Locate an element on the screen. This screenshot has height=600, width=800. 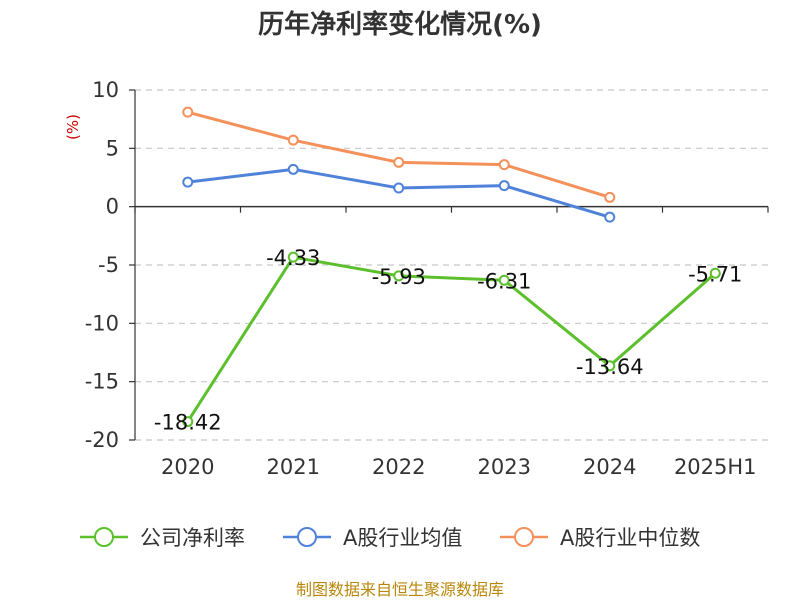
y-tick-label: -20 is located at coordinates (102, 440).